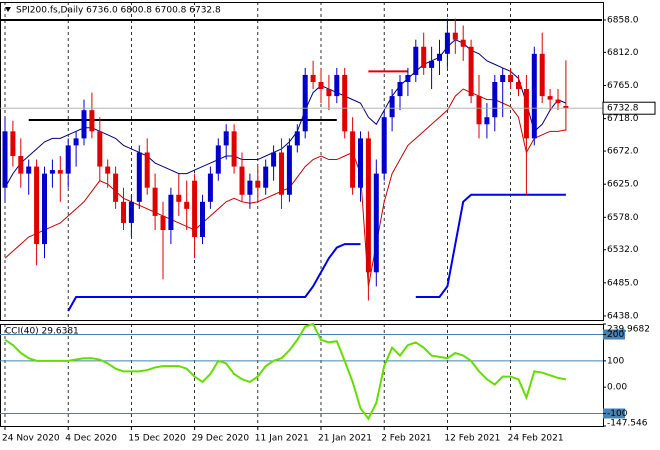 This screenshot has height=450, width=660. What do you see at coordinates (623, 283) in the screenshot?
I see `y-tick-label: 6485.0` at bounding box center [623, 283].